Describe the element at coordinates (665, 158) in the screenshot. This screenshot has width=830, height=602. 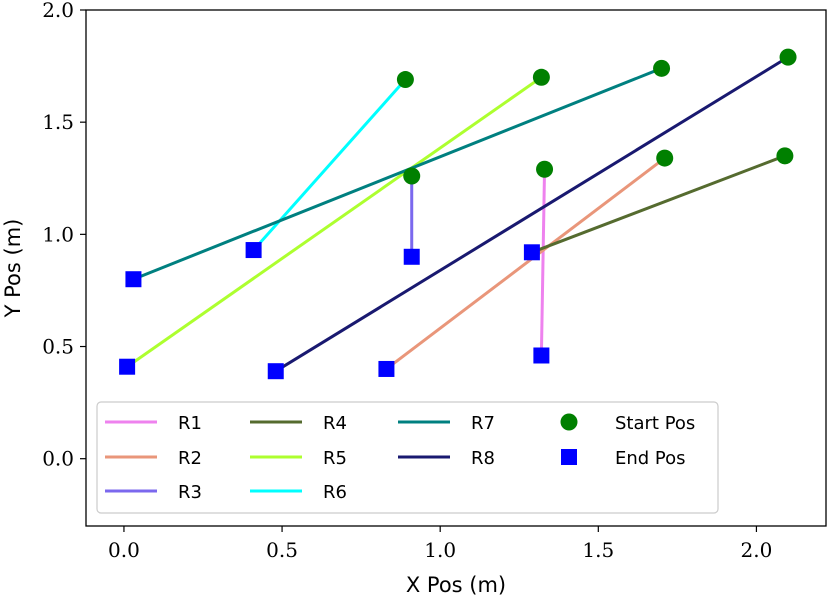
I see `start-marker-r2` at that location.